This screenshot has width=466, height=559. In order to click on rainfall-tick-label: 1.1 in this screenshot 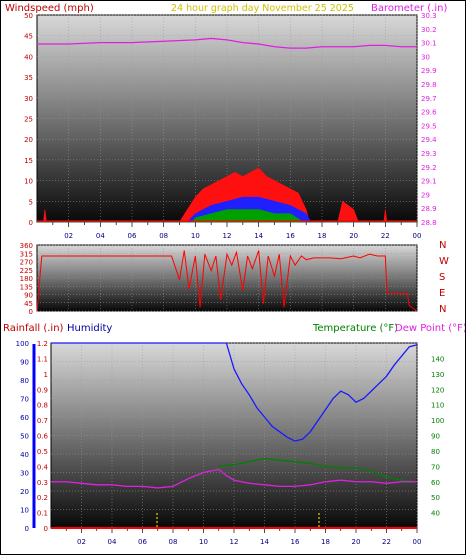, I will do `click(42, 359)`.